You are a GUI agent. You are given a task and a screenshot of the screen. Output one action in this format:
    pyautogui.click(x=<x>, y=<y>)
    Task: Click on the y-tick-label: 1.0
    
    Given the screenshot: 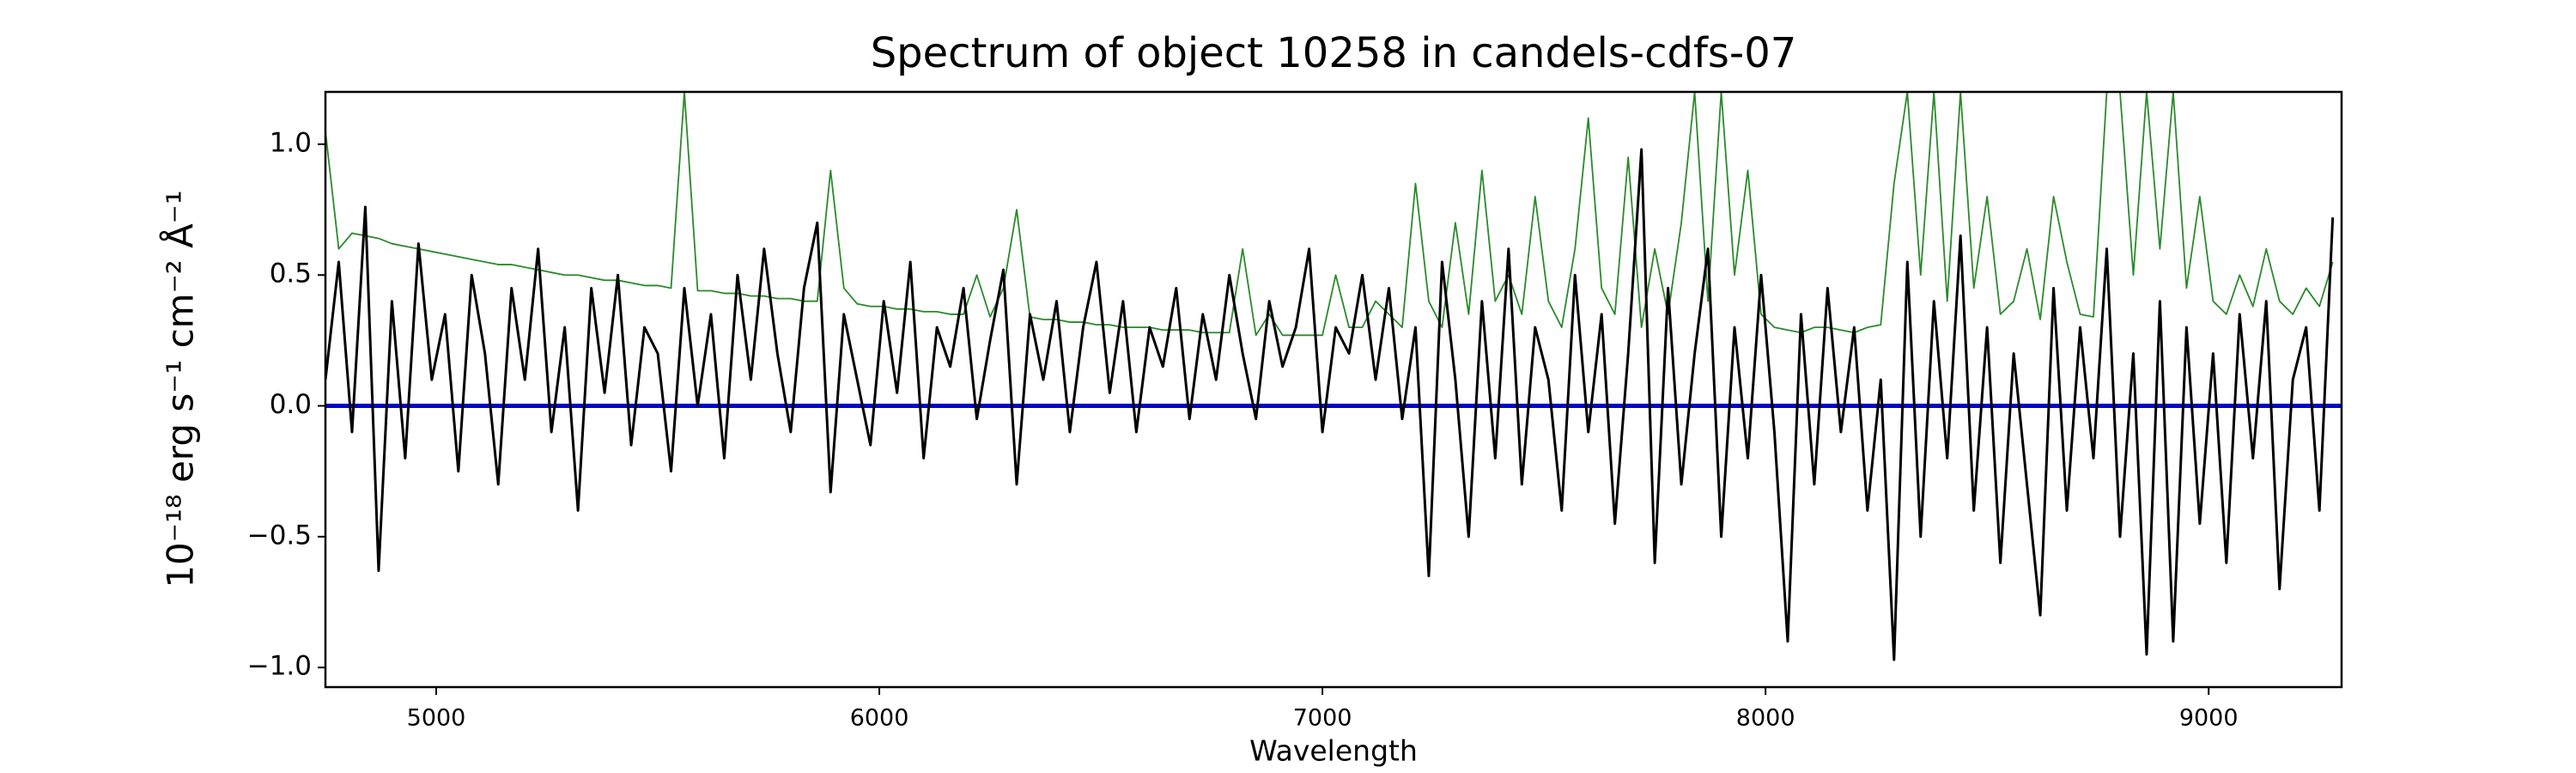 What is the action you would take?
    pyautogui.click(x=291, y=142)
    